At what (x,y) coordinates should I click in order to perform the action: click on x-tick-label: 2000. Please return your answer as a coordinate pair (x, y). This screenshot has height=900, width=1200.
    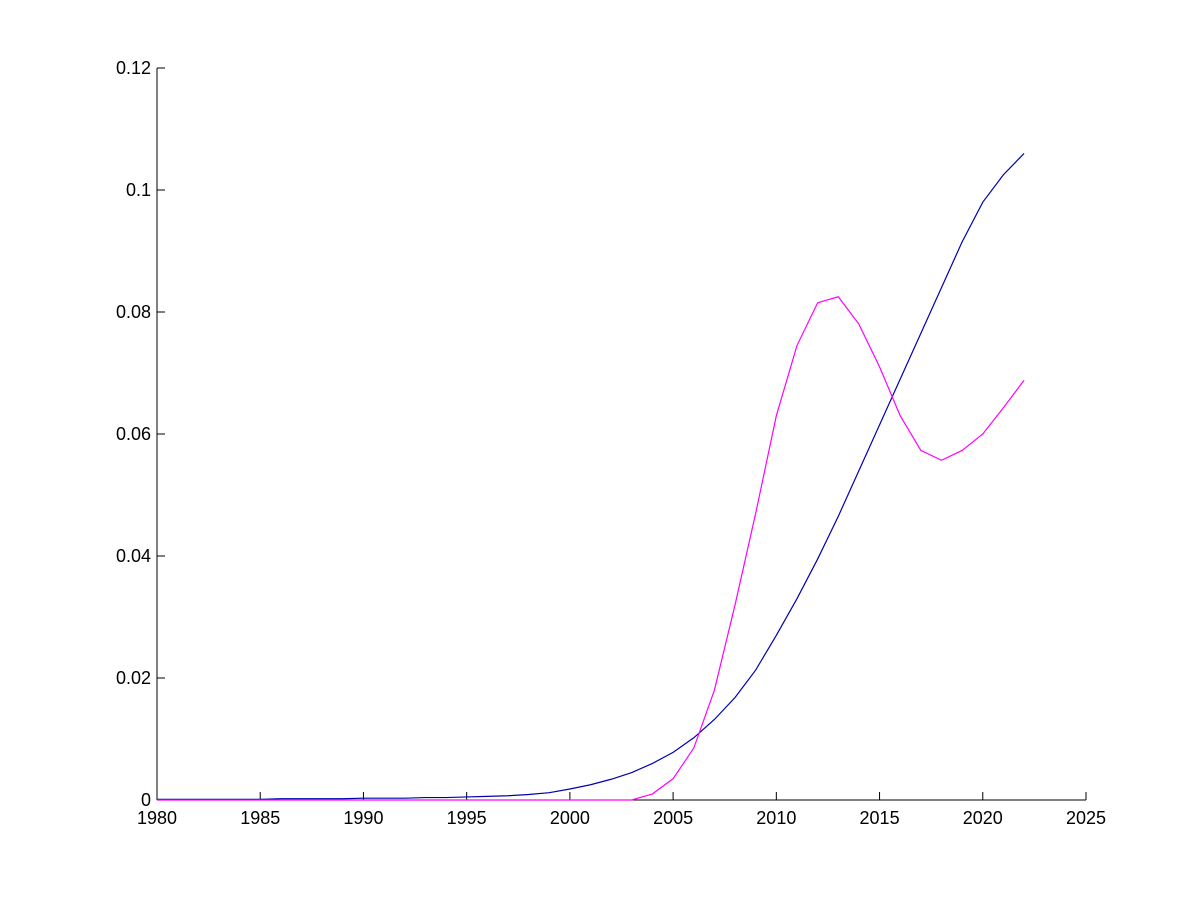
    Looking at the image, I should click on (570, 818).